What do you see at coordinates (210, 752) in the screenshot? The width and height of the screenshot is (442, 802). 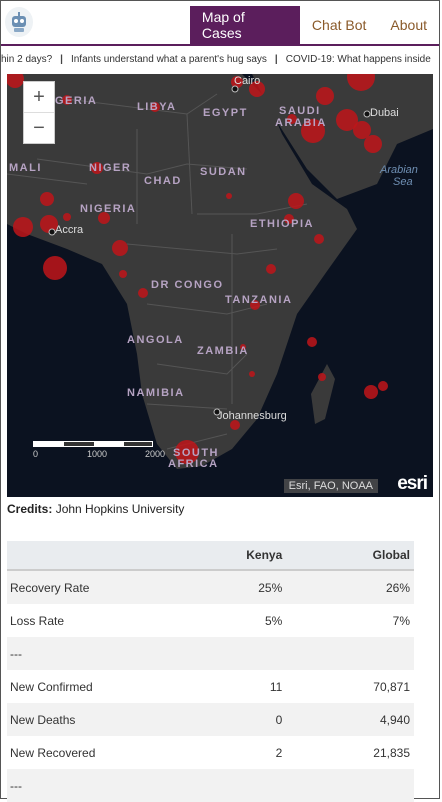 I see `table-row: New Recovered 2 21,835` at bounding box center [210, 752].